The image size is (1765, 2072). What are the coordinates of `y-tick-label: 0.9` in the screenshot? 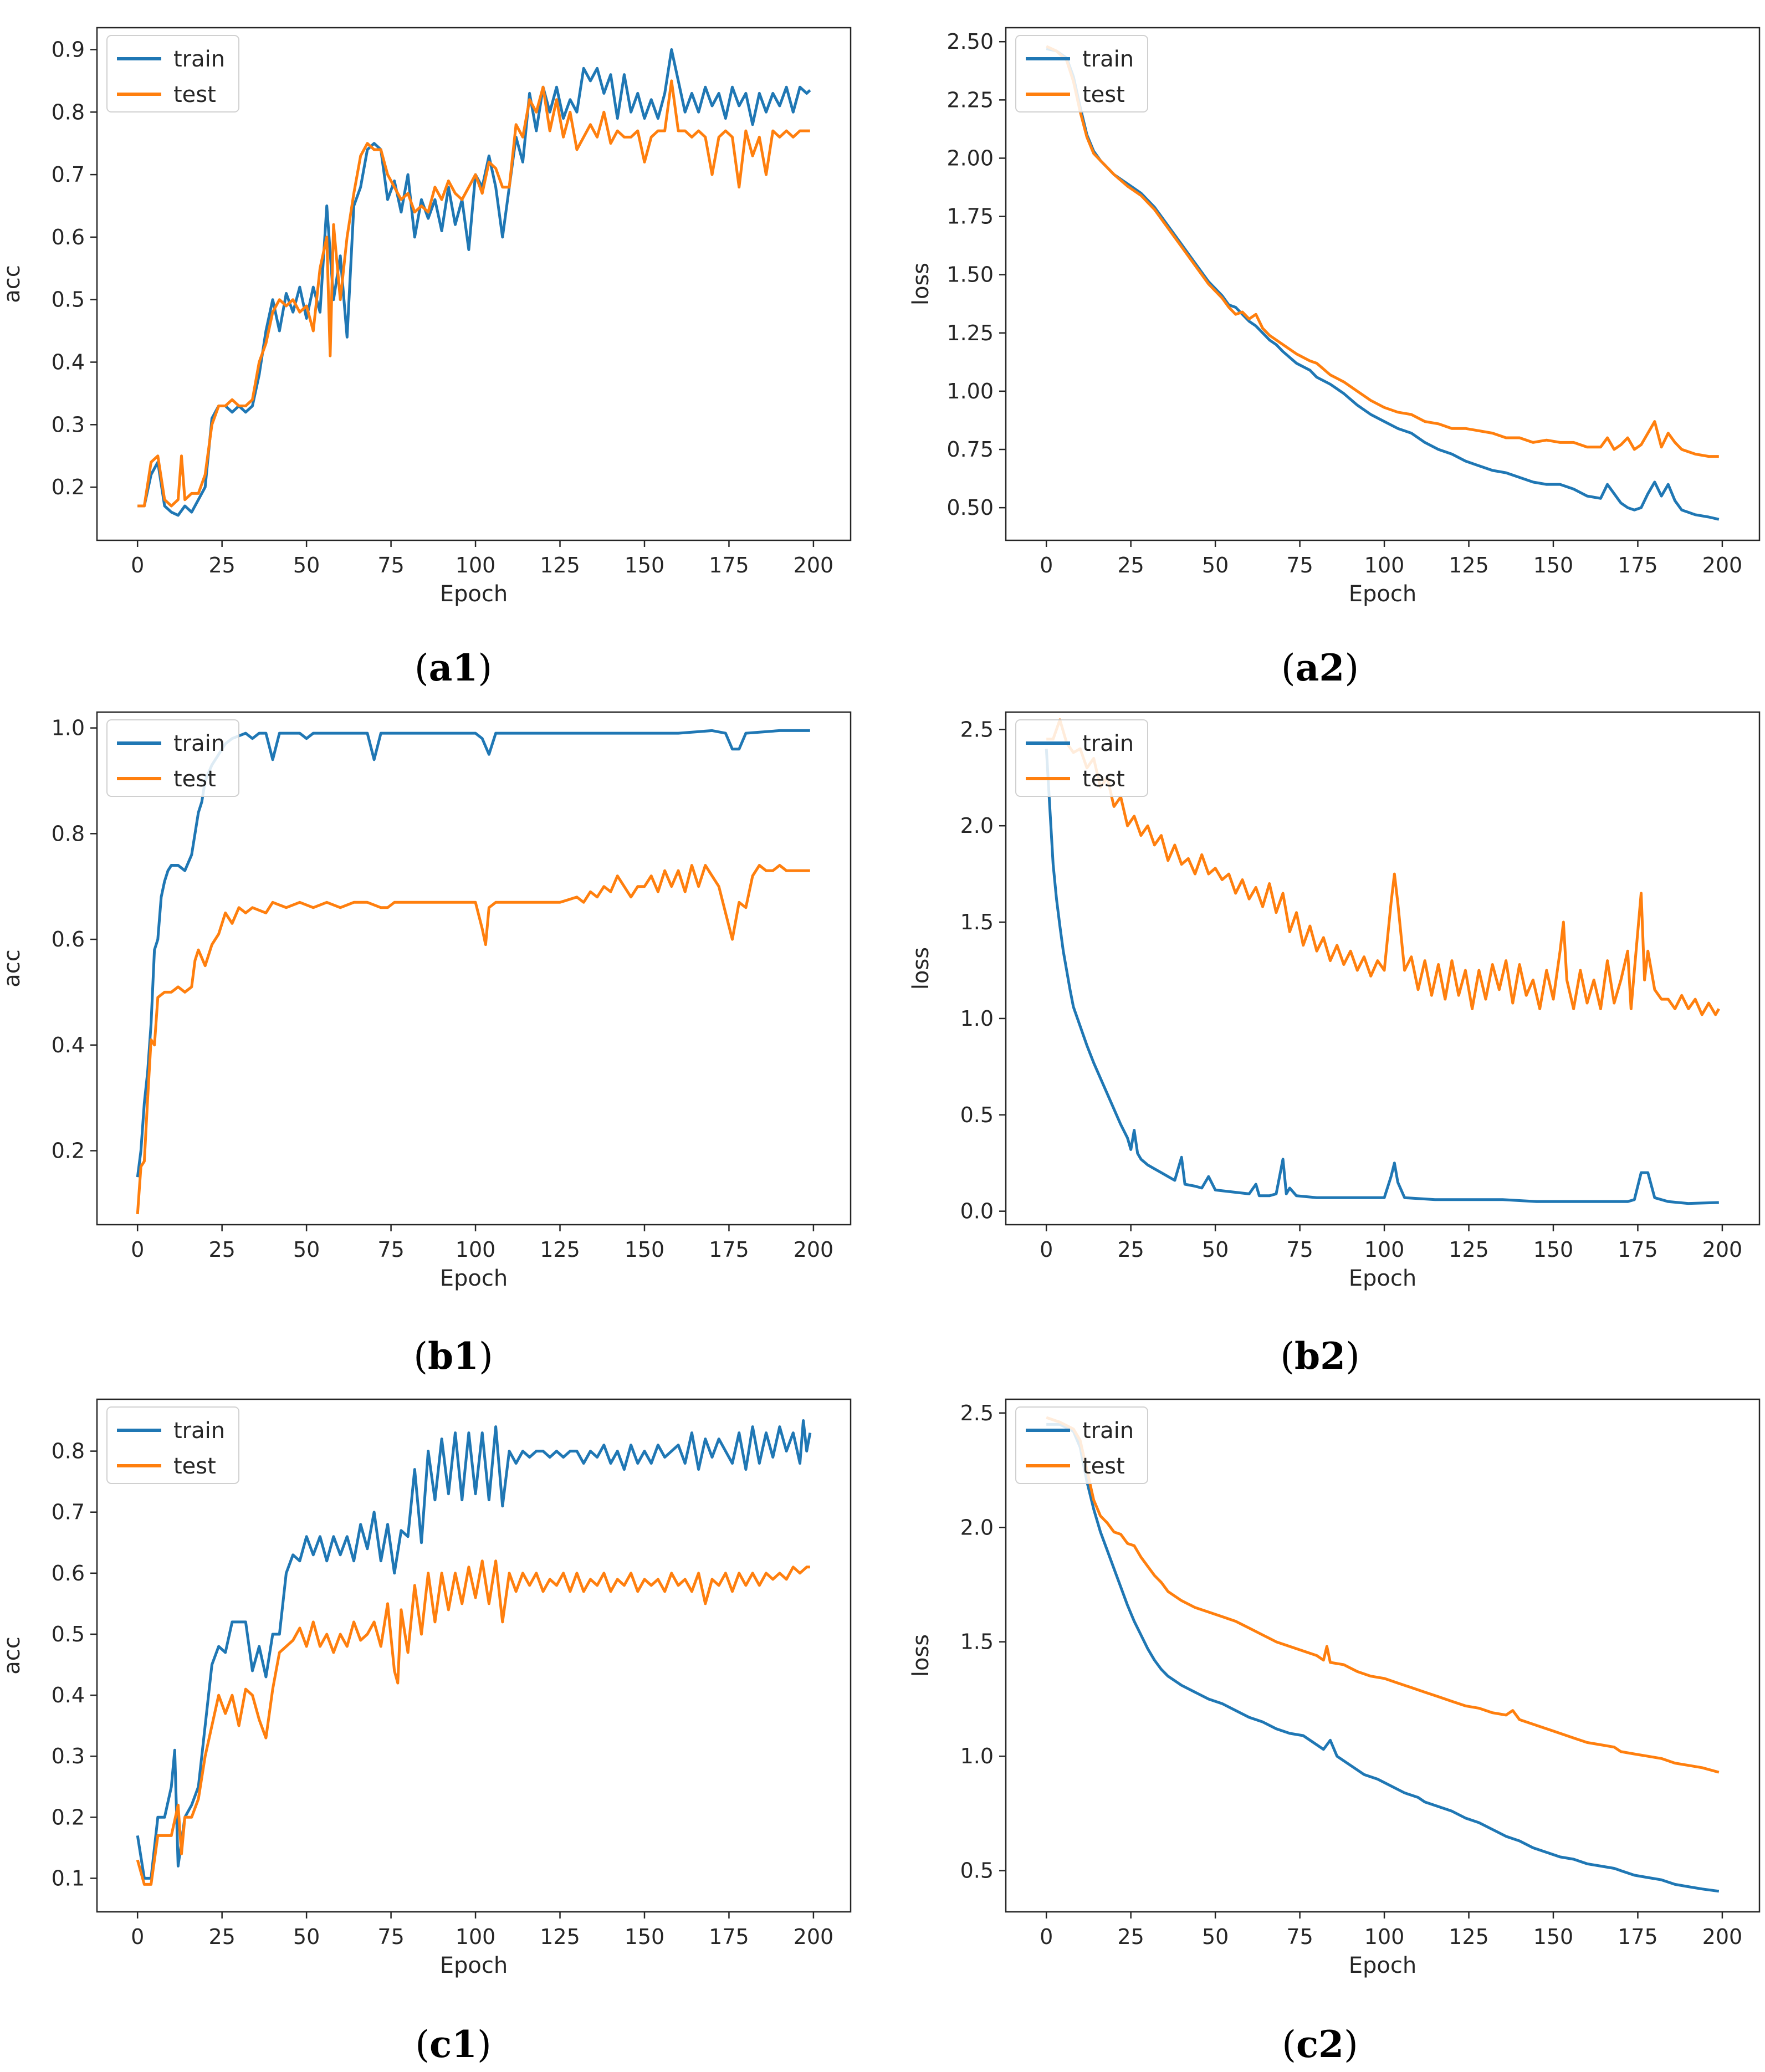 It's located at (68, 49).